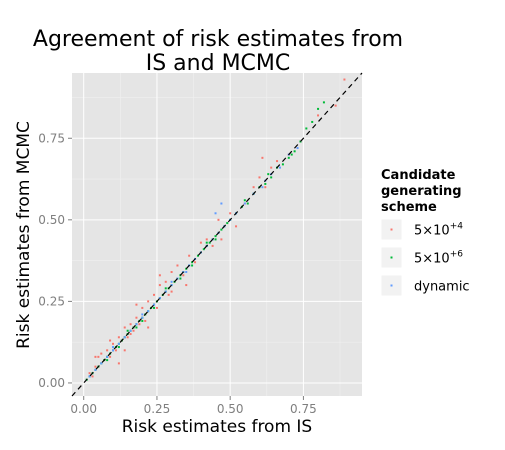 The image size is (505, 450). I want to click on y-tick-label: 0.75, so click(51, 138).